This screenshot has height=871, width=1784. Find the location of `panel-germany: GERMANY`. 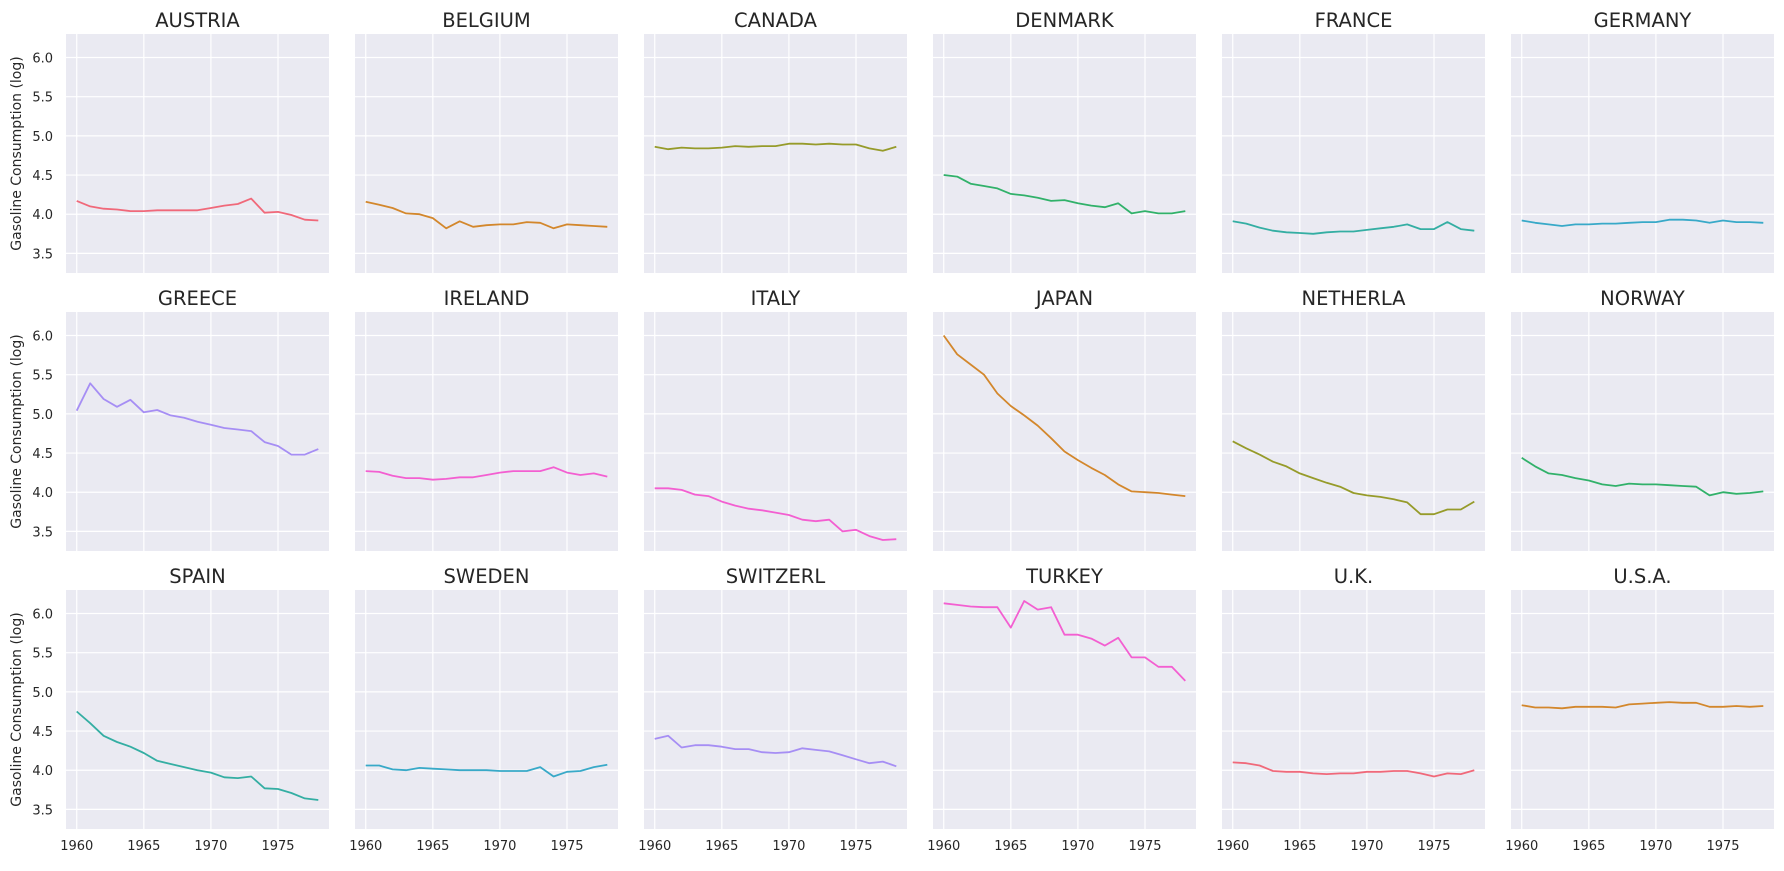

panel-germany: GERMANY is located at coordinates (1642, 141).